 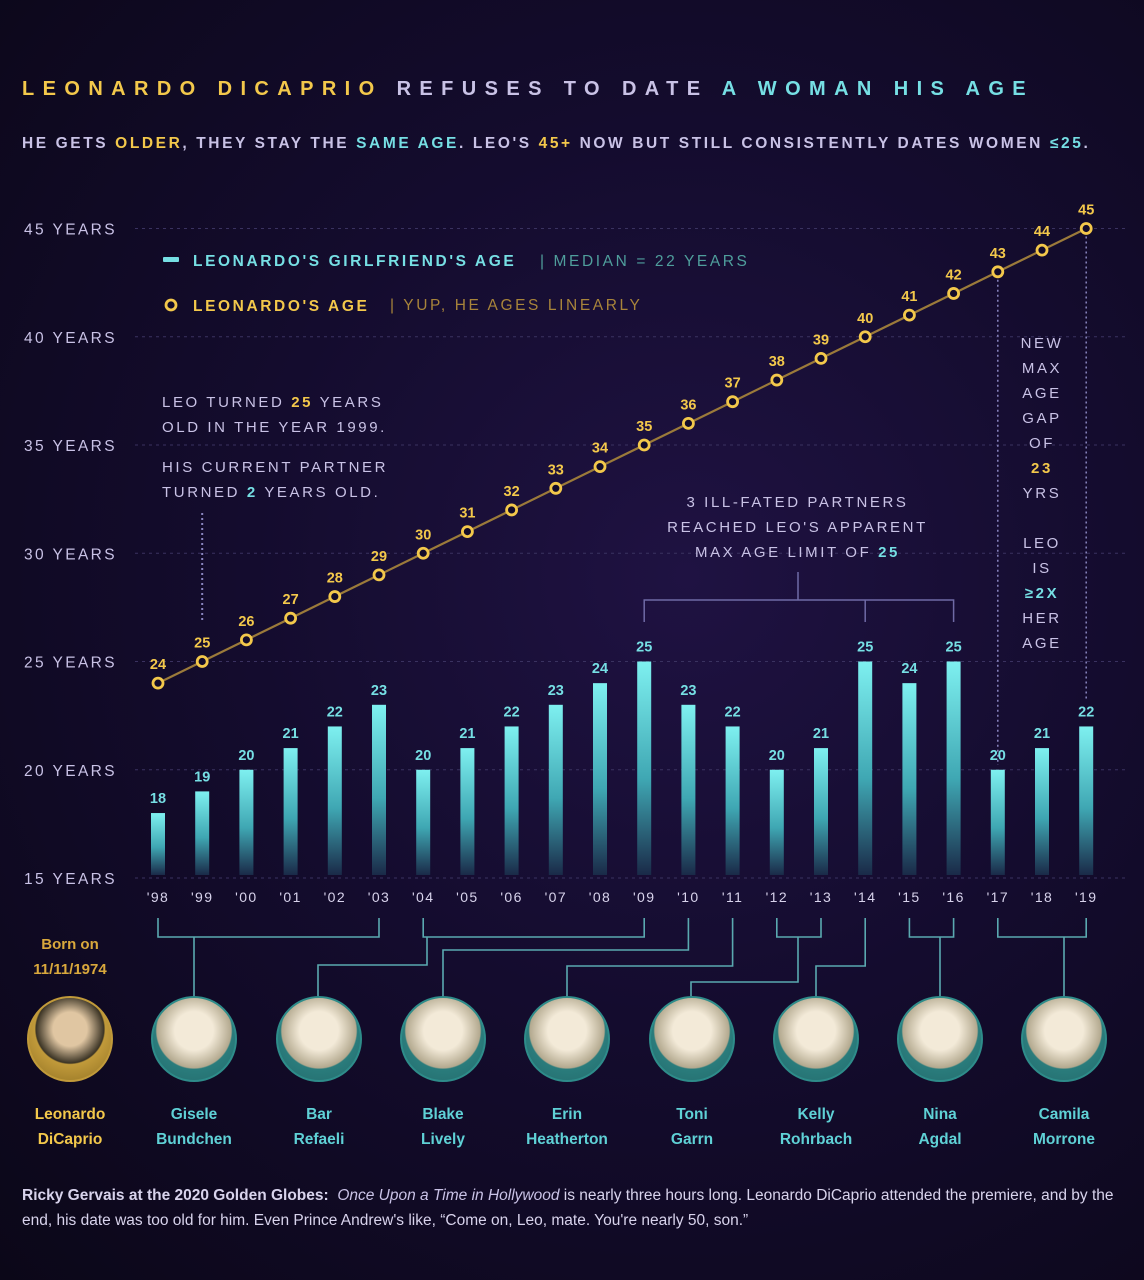 I want to click on x-tick-label: '03, so click(x=379, y=897).